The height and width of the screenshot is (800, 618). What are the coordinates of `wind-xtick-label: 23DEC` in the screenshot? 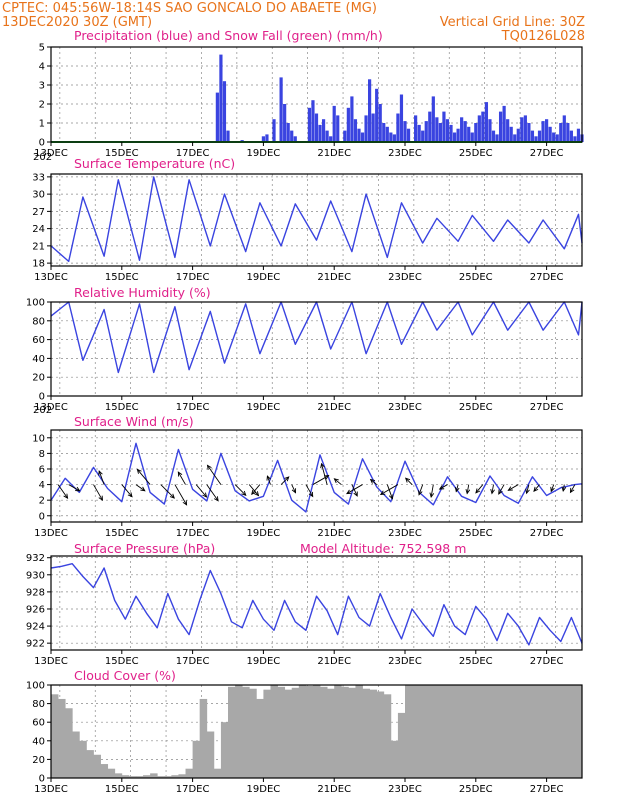 It's located at (405, 533).